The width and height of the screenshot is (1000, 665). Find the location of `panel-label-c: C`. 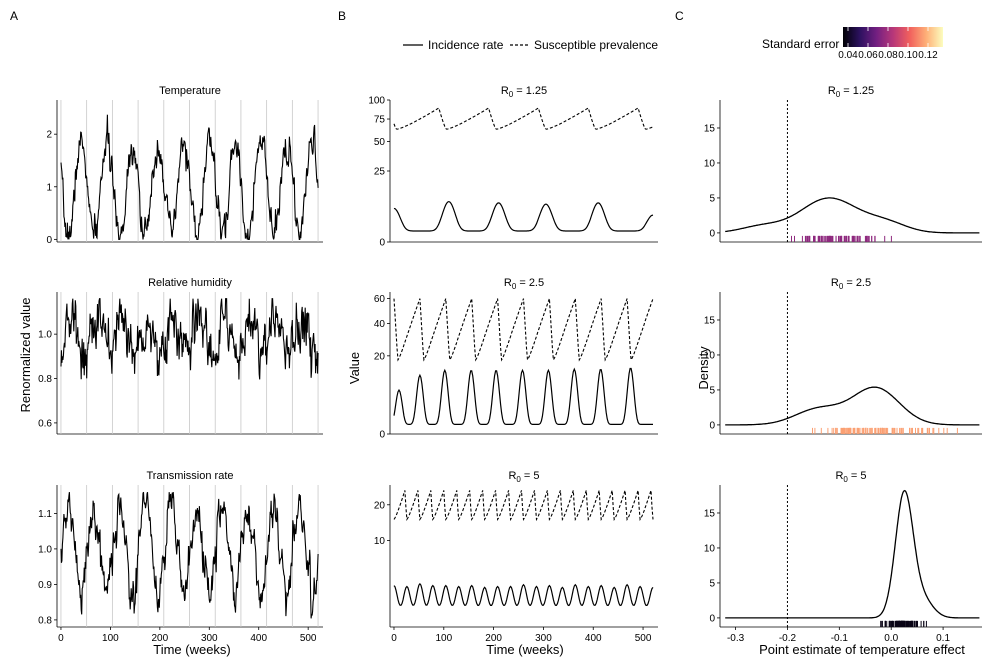

panel-label-c: C is located at coordinates (679, 16).